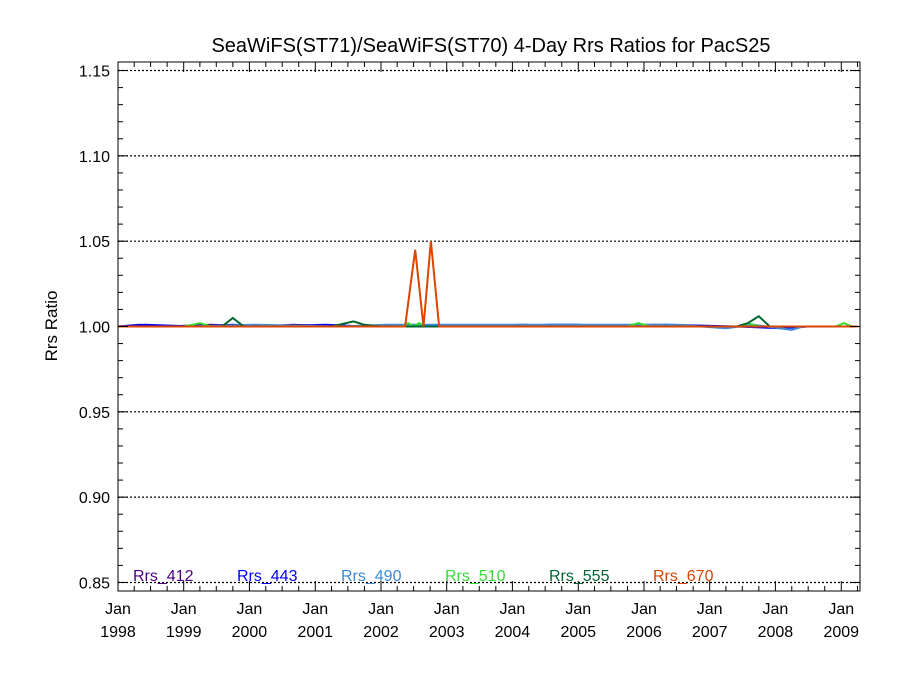 The width and height of the screenshot is (900, 675). Describe the element at coordinates (579, 576) in the screenshot. I see `legend-item-rrs-555: Rrs_555` at that location.